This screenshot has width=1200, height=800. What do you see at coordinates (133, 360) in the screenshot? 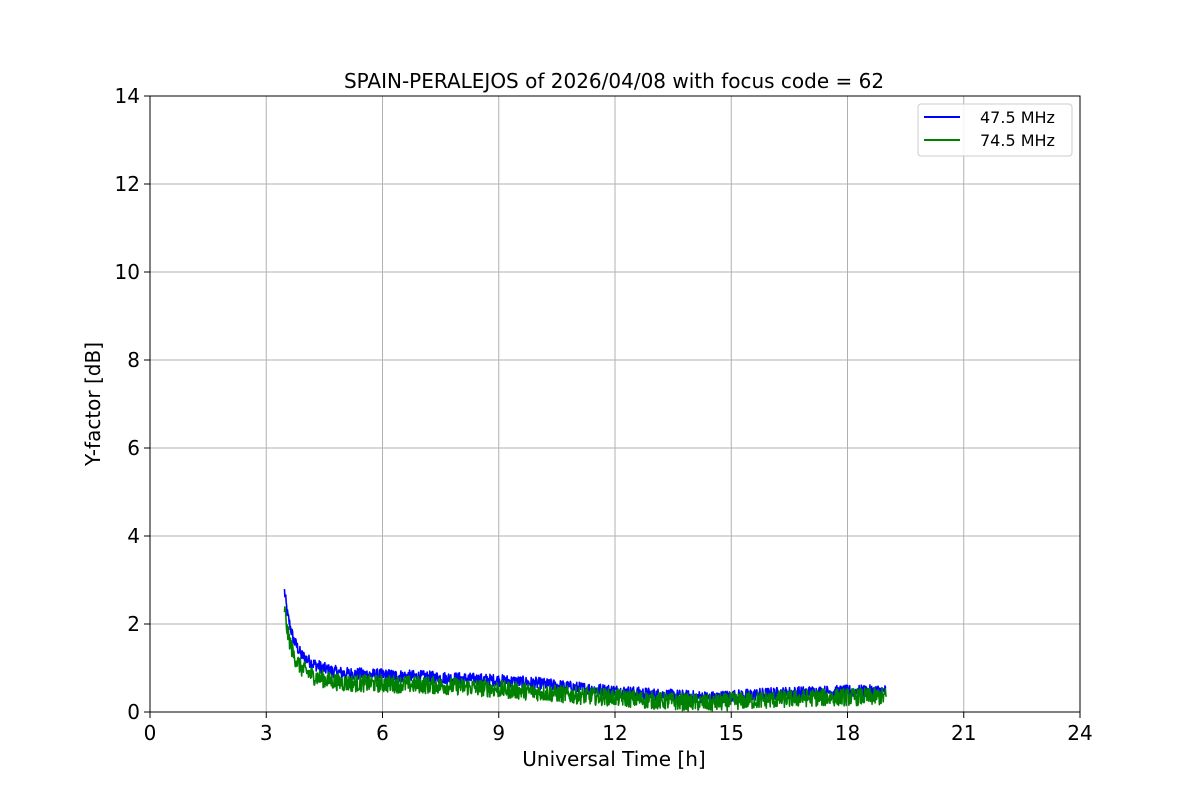
I see `y-tick-label: 8` at bounding box center [133, 360].